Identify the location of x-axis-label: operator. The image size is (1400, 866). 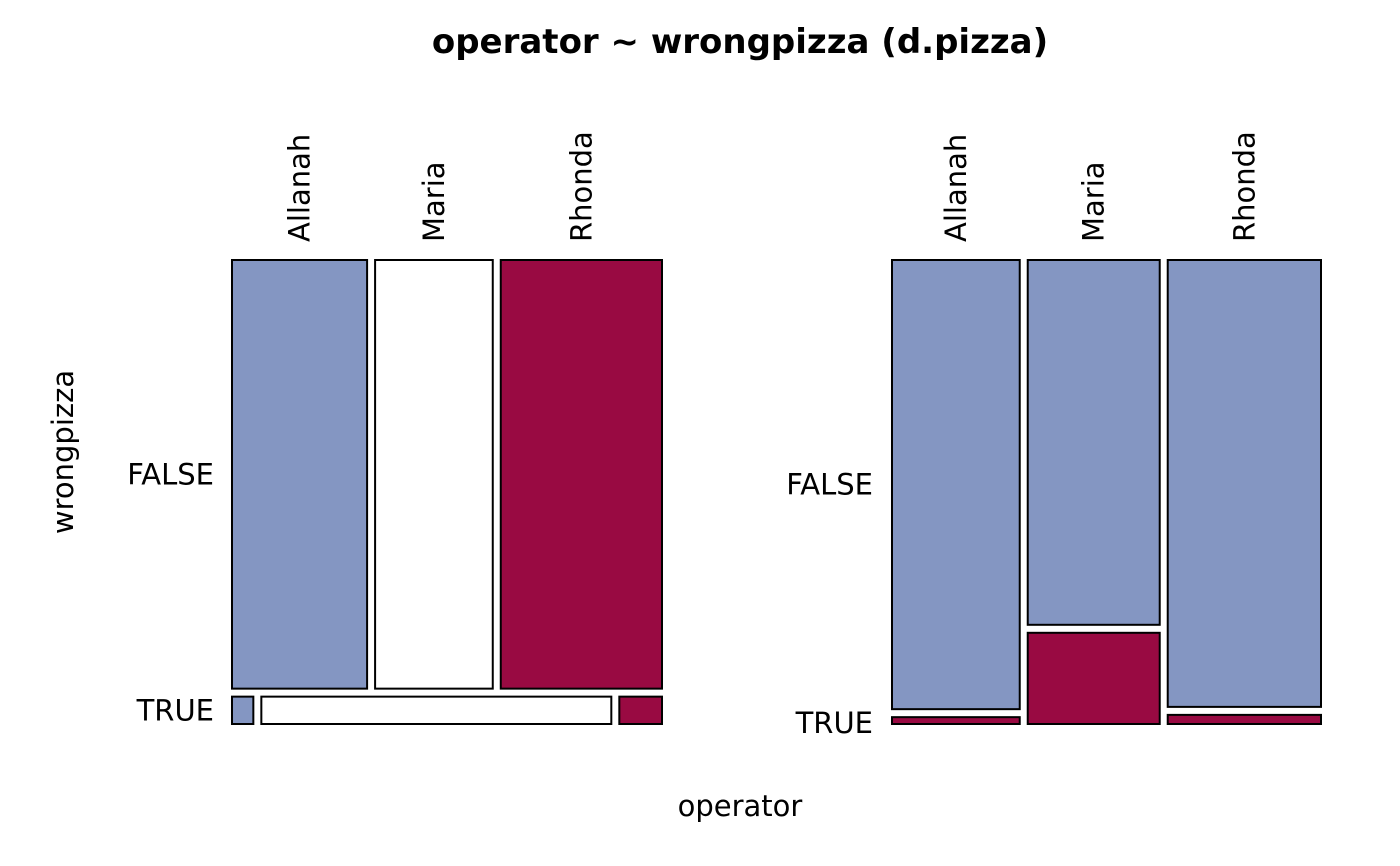
(740, 806).